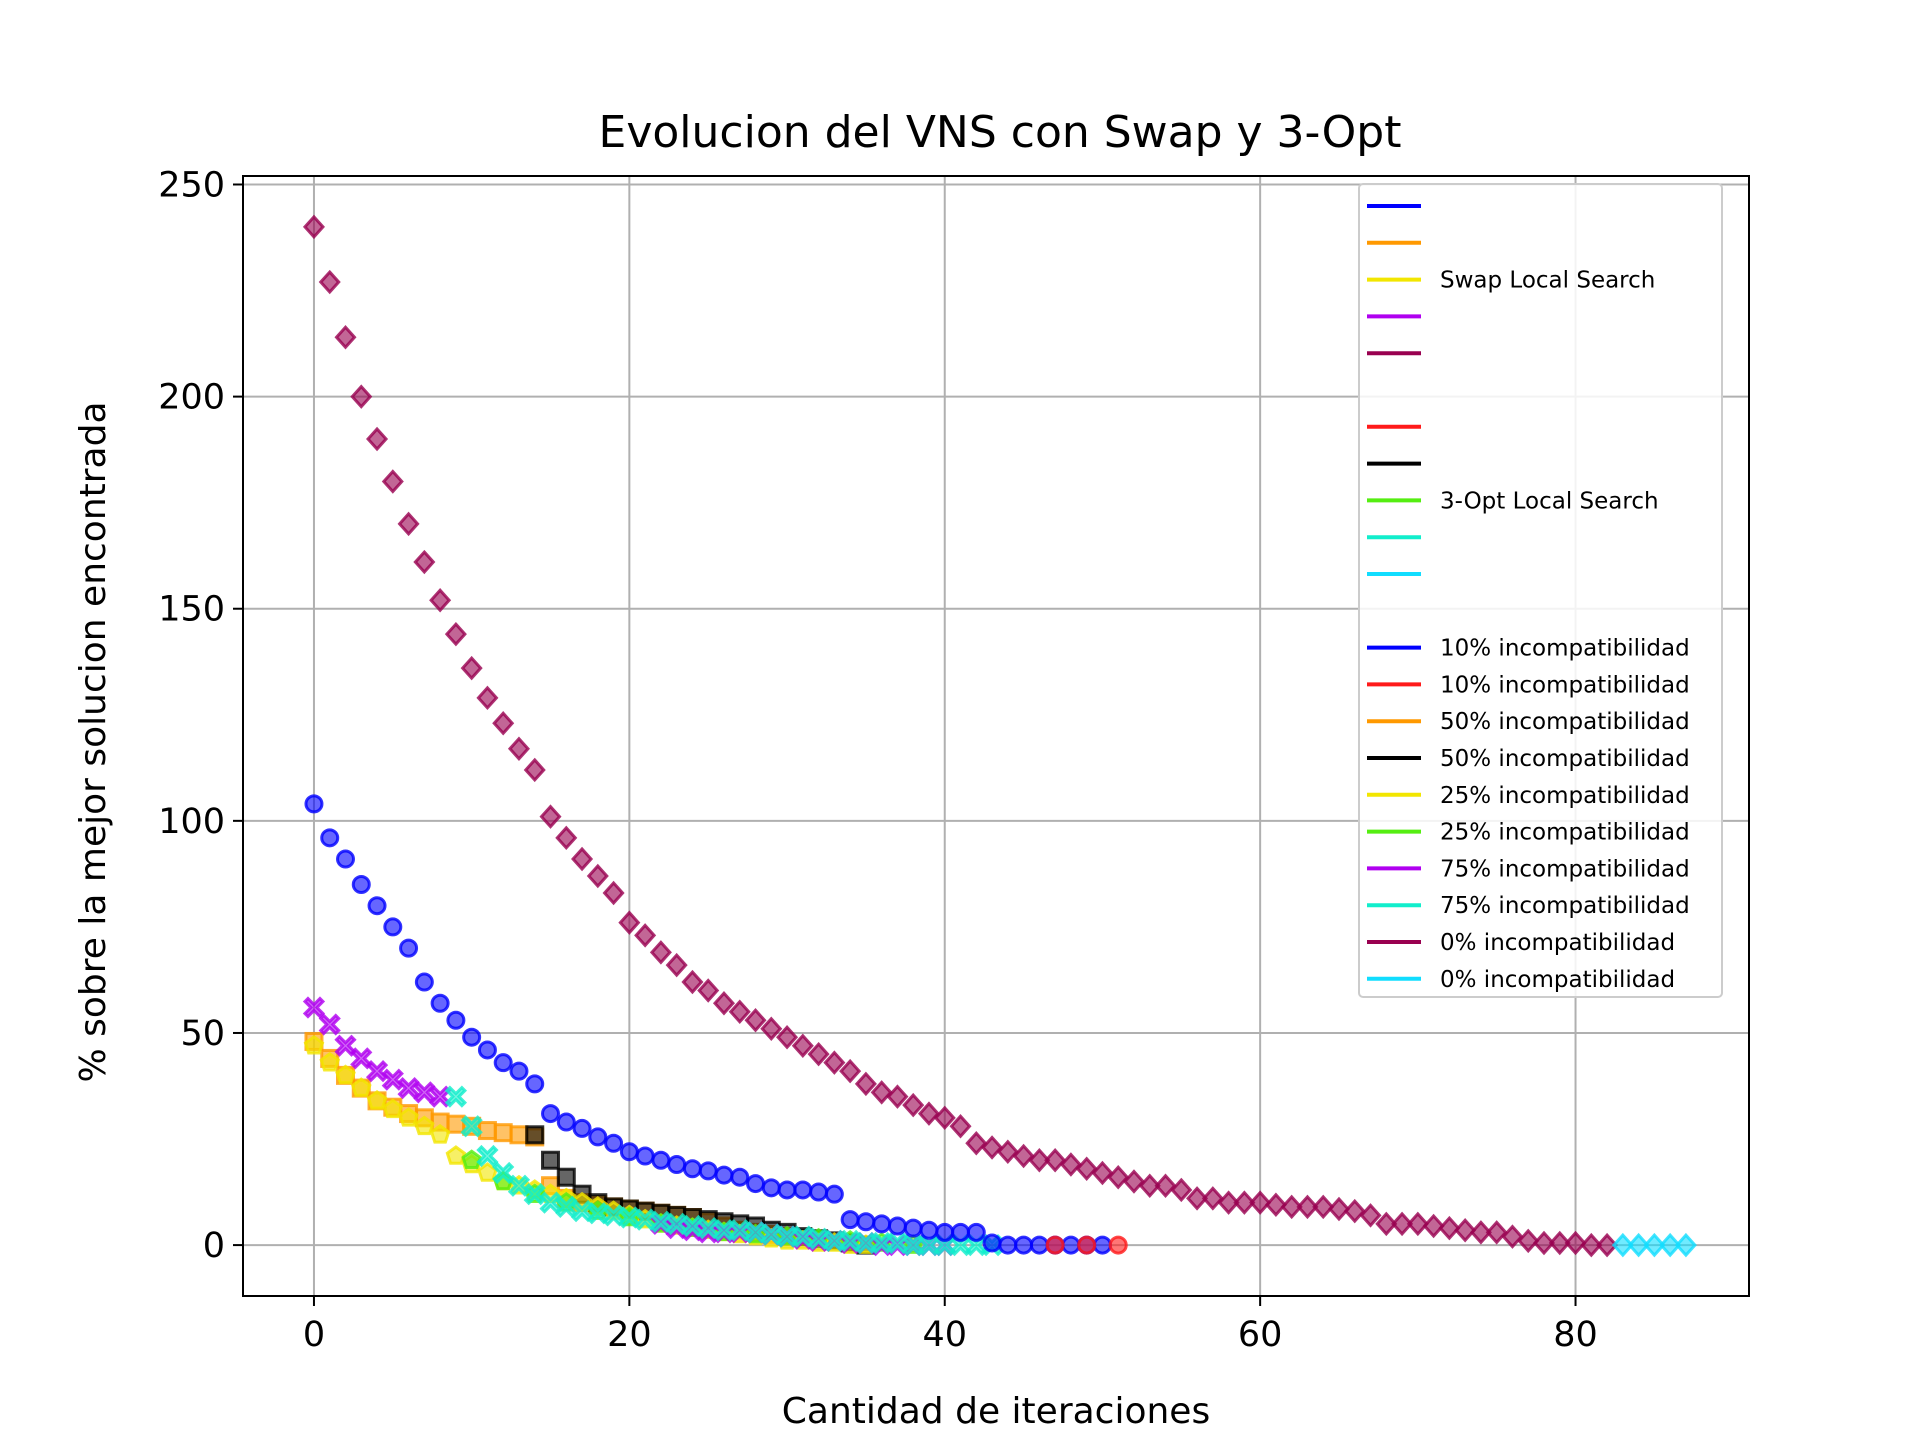 The image size is (1920, 1444). Describe the element at coordinates (314, 1335) in the screenshot. I see `x-tick-label: 0` at that location.